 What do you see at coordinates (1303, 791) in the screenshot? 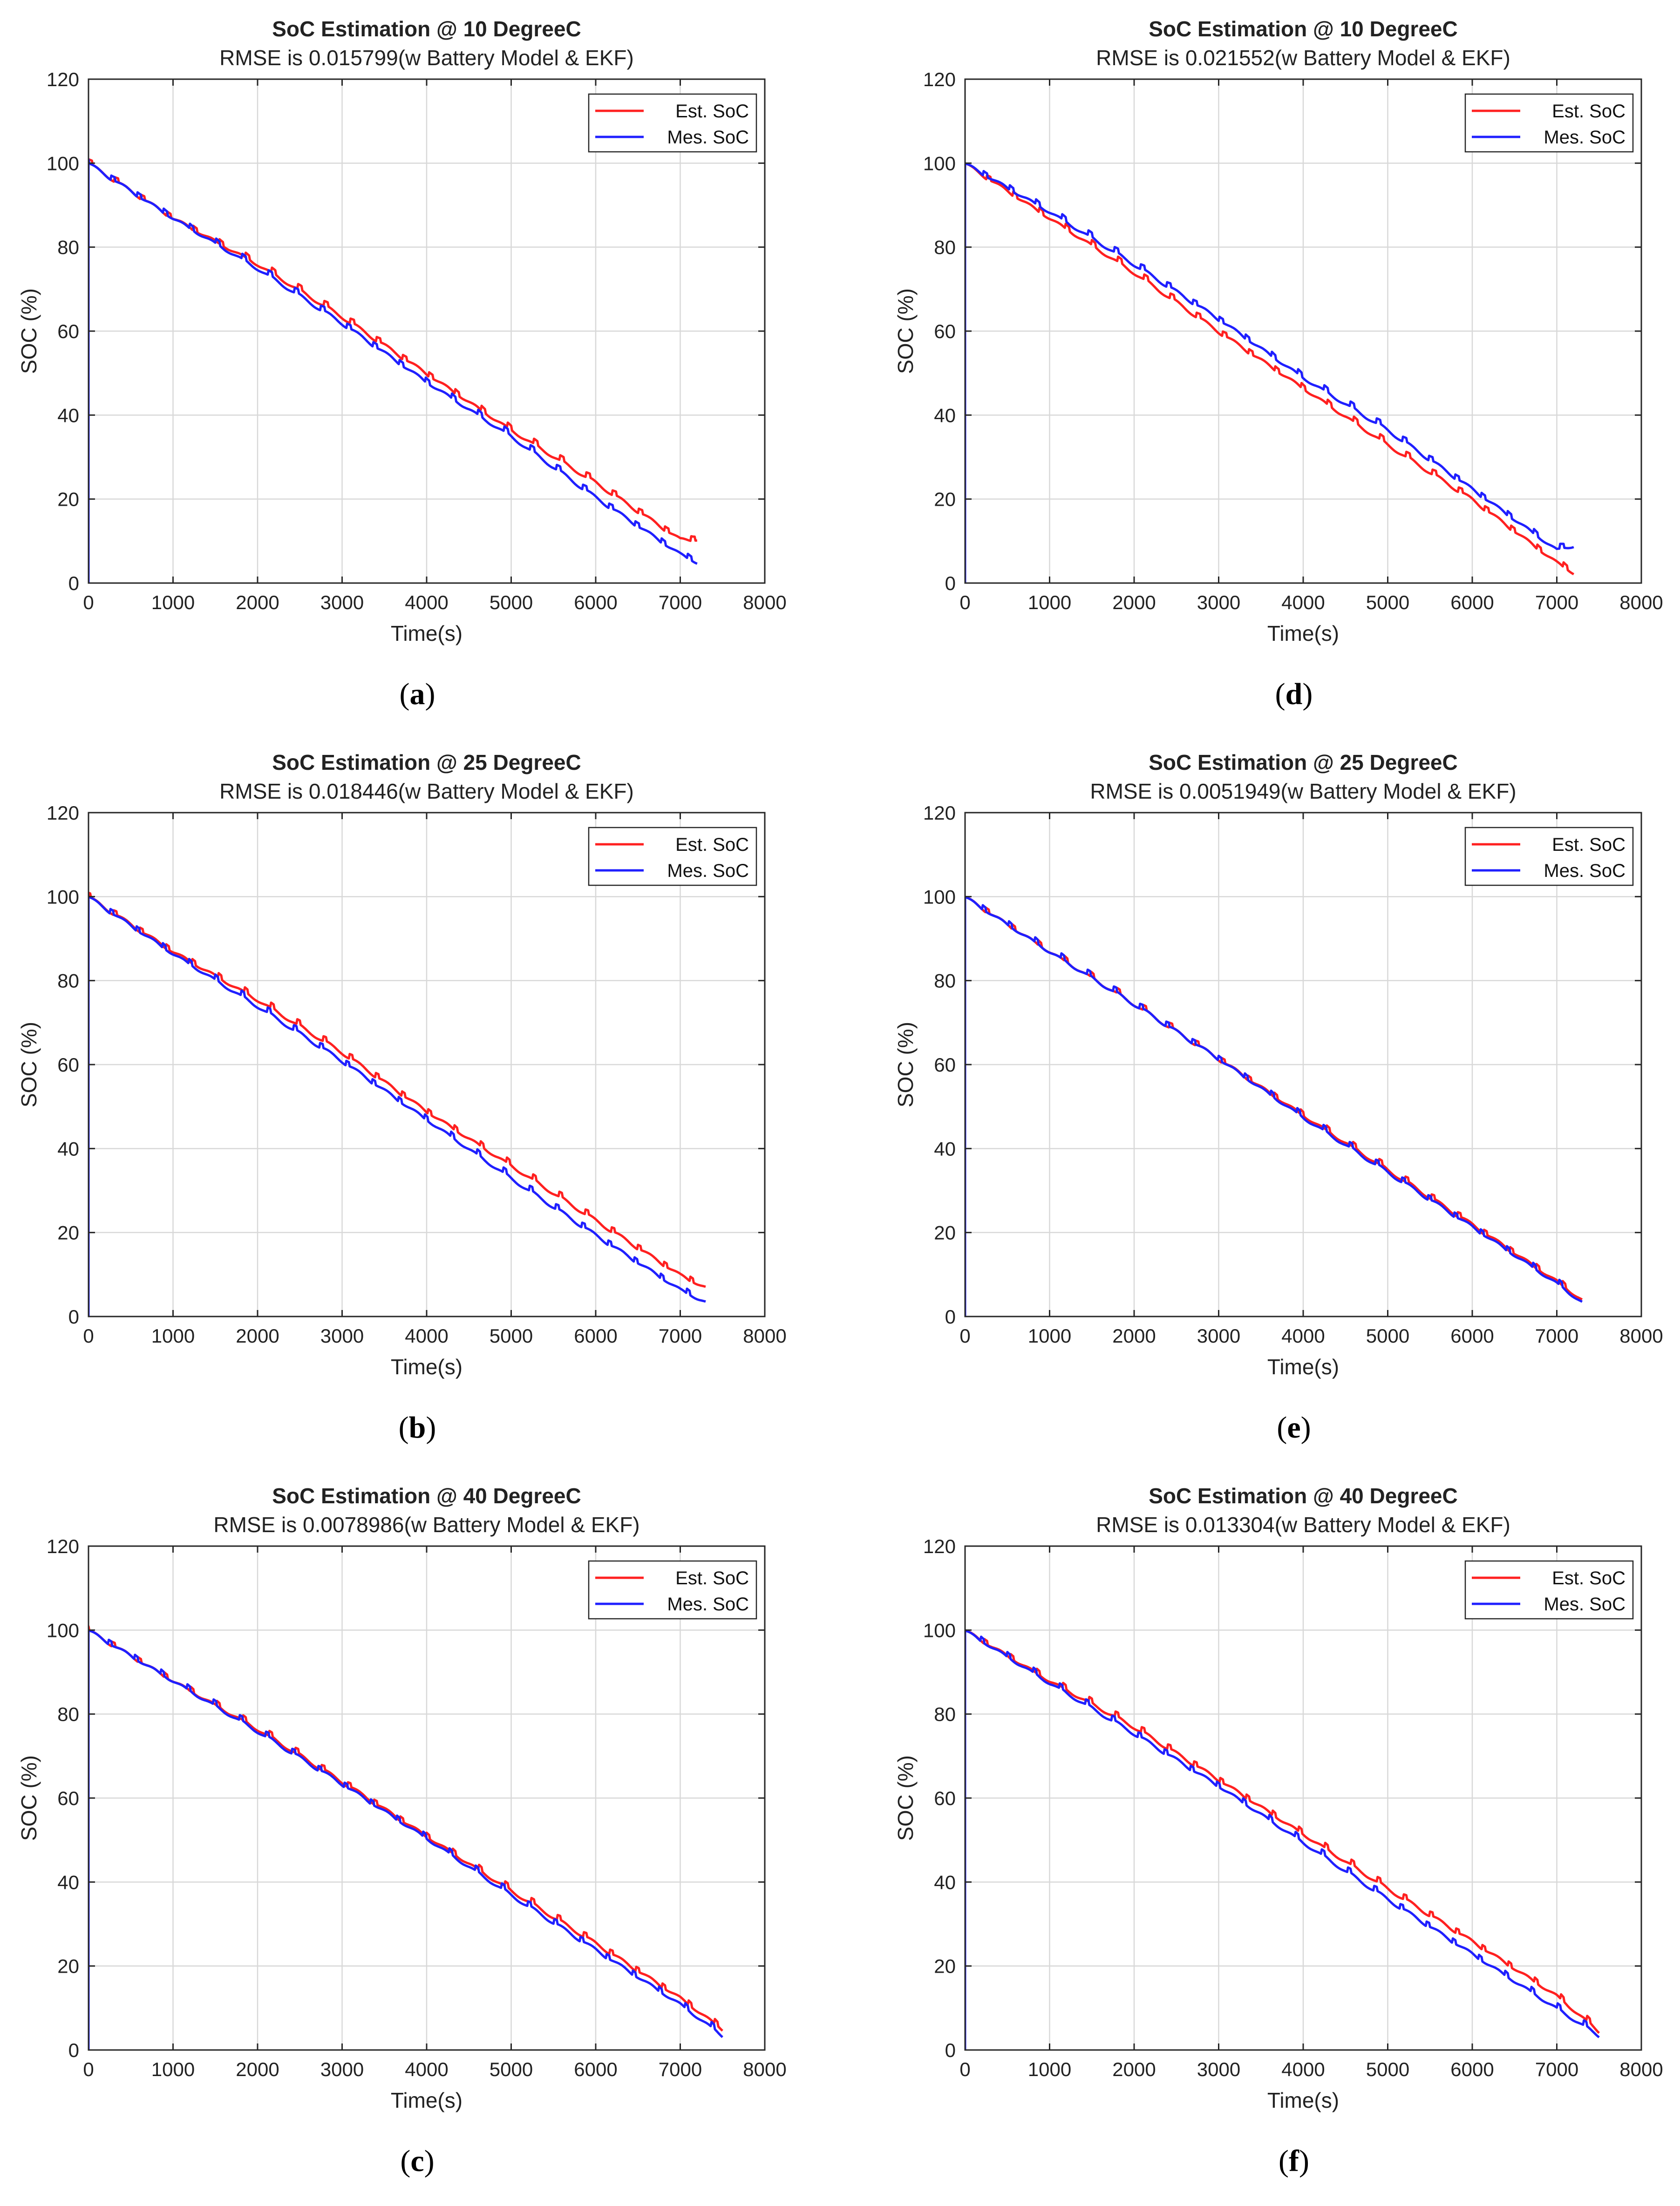
I see `chart-subtitle: RMSE is 0.0051949(w Battery Model & EKF)` at bounding box center [1303, 791].